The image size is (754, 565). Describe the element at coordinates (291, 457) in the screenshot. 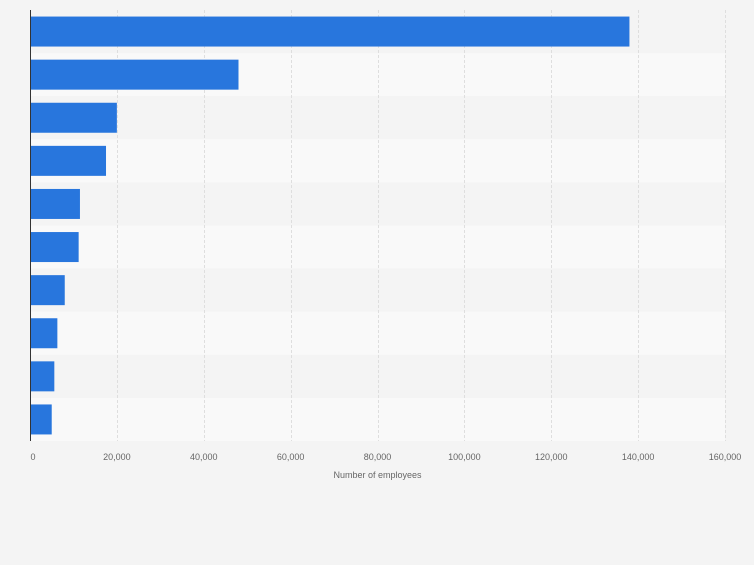

I see `x-tick-label: 60,000` at that location.